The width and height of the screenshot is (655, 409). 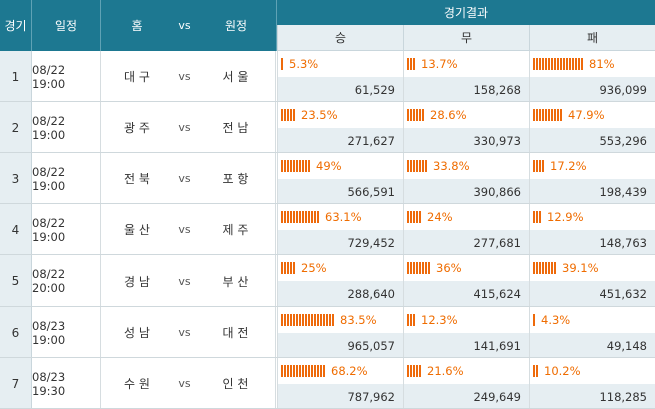 I want to click on draw-pct-cell: 33.8%, so click(x=466, y=166).